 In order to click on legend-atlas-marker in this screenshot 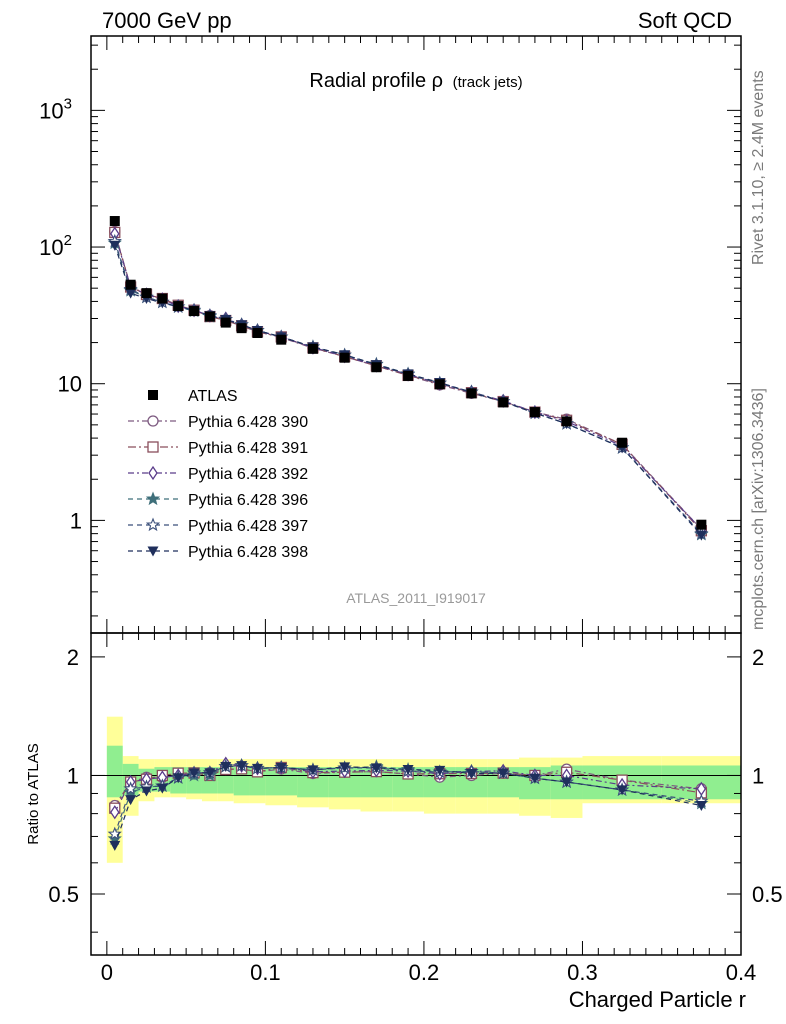, I will do `click(153, 395)`.